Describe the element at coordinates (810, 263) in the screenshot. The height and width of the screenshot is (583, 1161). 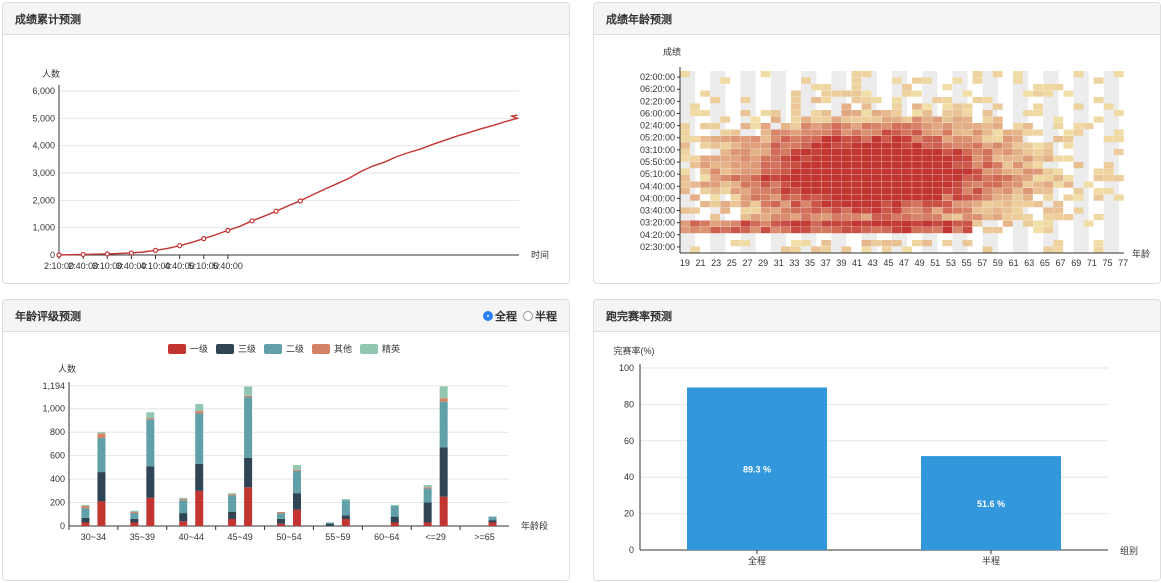
I see `x-tick-label: 35` at that location.